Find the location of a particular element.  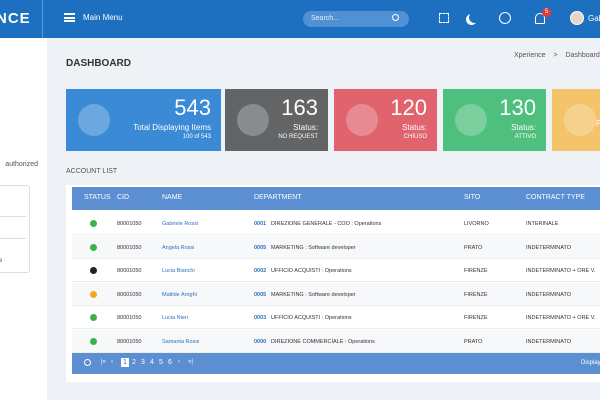

name: Lucia Nieri is located at coordinates (175, 318).